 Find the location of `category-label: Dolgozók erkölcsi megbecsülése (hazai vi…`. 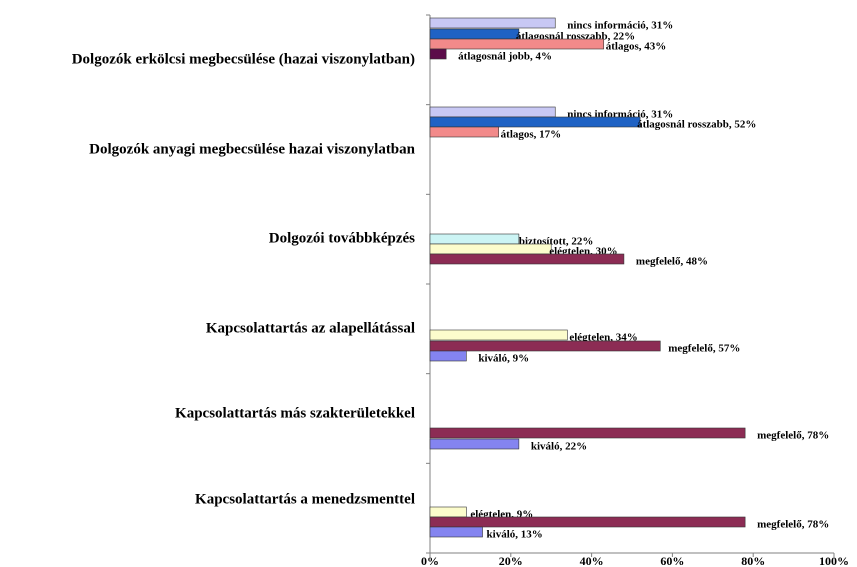

category-label: Dolgozók erkölcsi megbecsülése (hazai vi… is located at coordinates (243, 59).